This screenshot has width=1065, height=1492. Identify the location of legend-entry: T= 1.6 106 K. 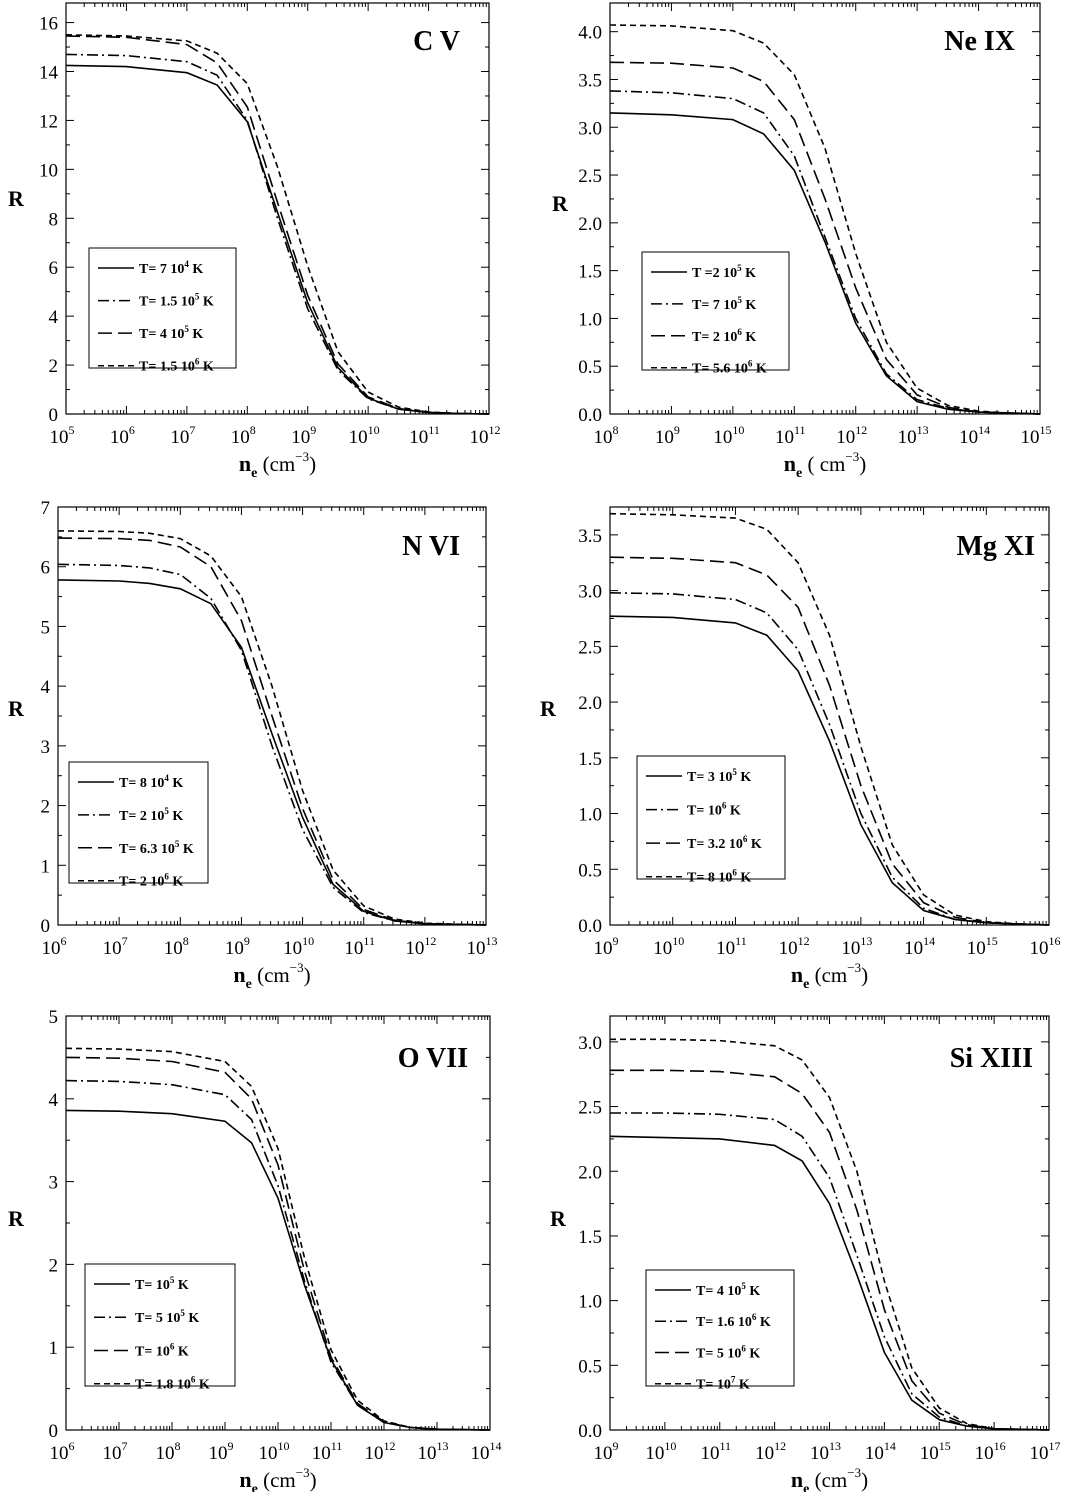
(733, 1321).